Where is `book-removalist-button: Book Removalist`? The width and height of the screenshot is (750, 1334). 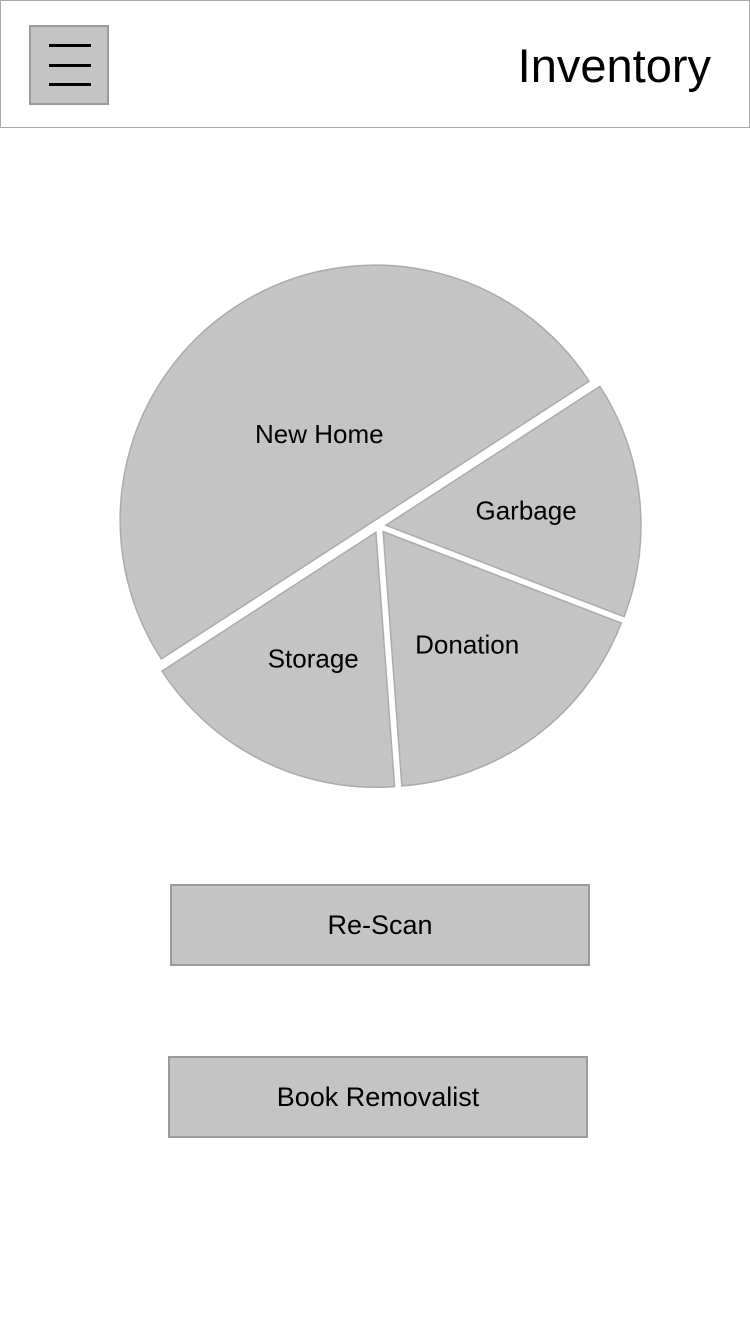 book-removalist-button: Book Removalist is located at coordinates (378, 1097).